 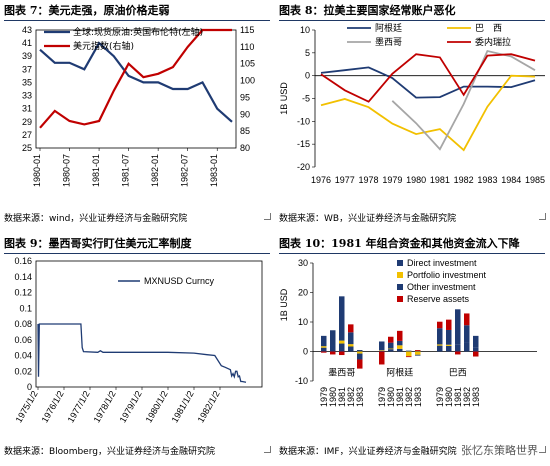 I want to click on y-tick-label: 0.04, so click(x=23, y=356).